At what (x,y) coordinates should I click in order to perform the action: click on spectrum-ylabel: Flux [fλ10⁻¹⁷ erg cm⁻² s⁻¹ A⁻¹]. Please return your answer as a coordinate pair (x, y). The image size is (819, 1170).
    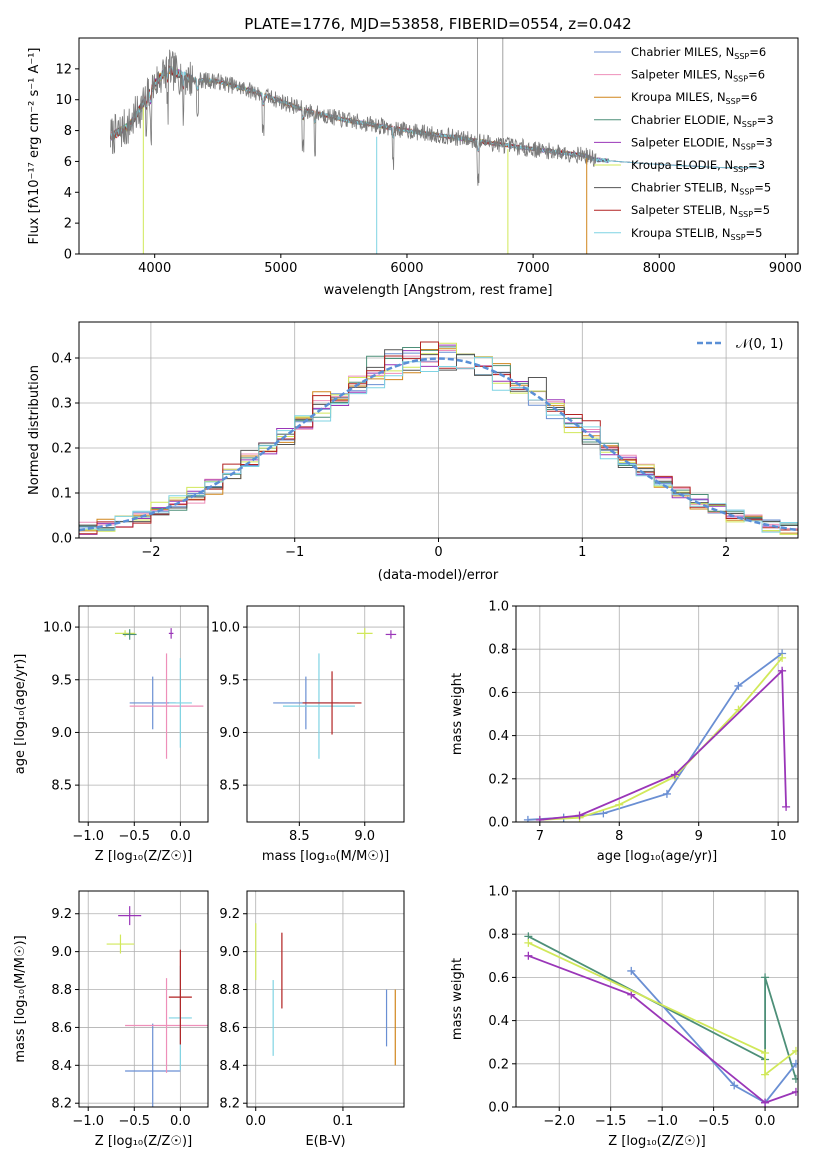
    Looking at the image, I should click on (34, 146).